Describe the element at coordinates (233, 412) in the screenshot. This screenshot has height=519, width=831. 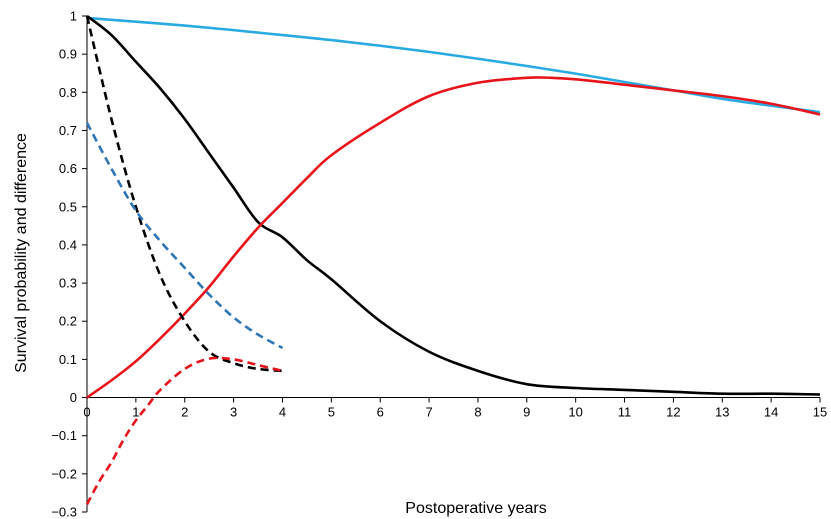
I see `x-tick-label: 3` at that location.